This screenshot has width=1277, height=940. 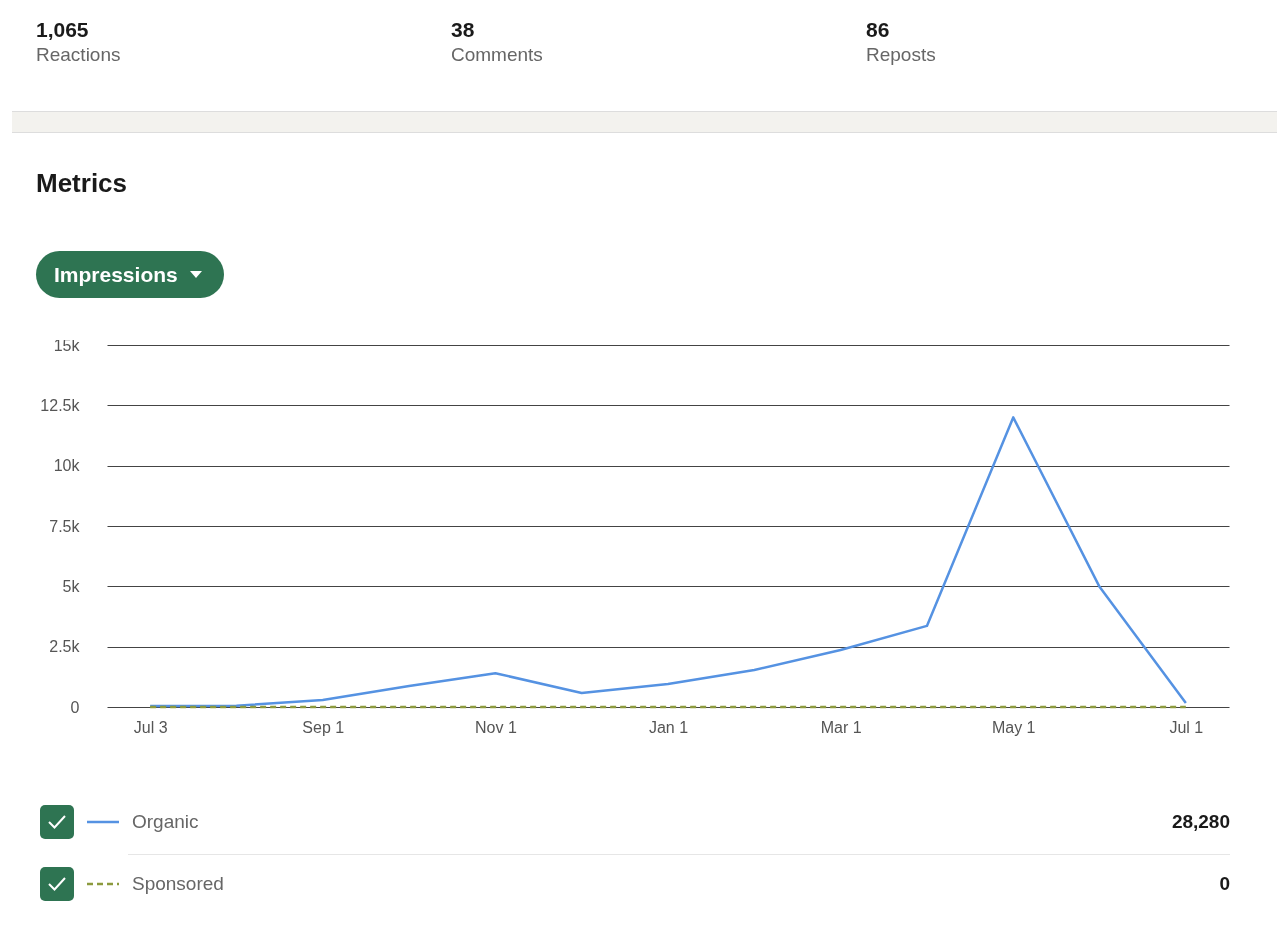 What do you see at coordinates (1186, 727) in the screenshot?
I see `x-tick-label: Jul 1` at bounding box center [1186, 727].